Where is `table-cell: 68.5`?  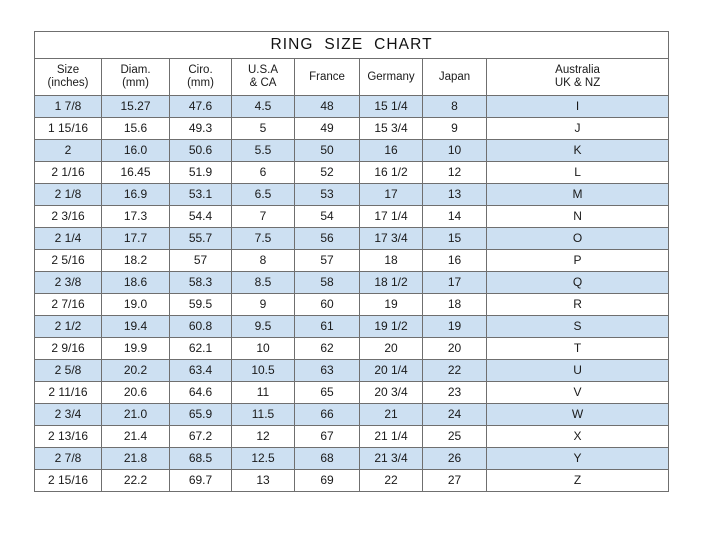 table-cell: 68.5 is located at coordinates (200, 458).